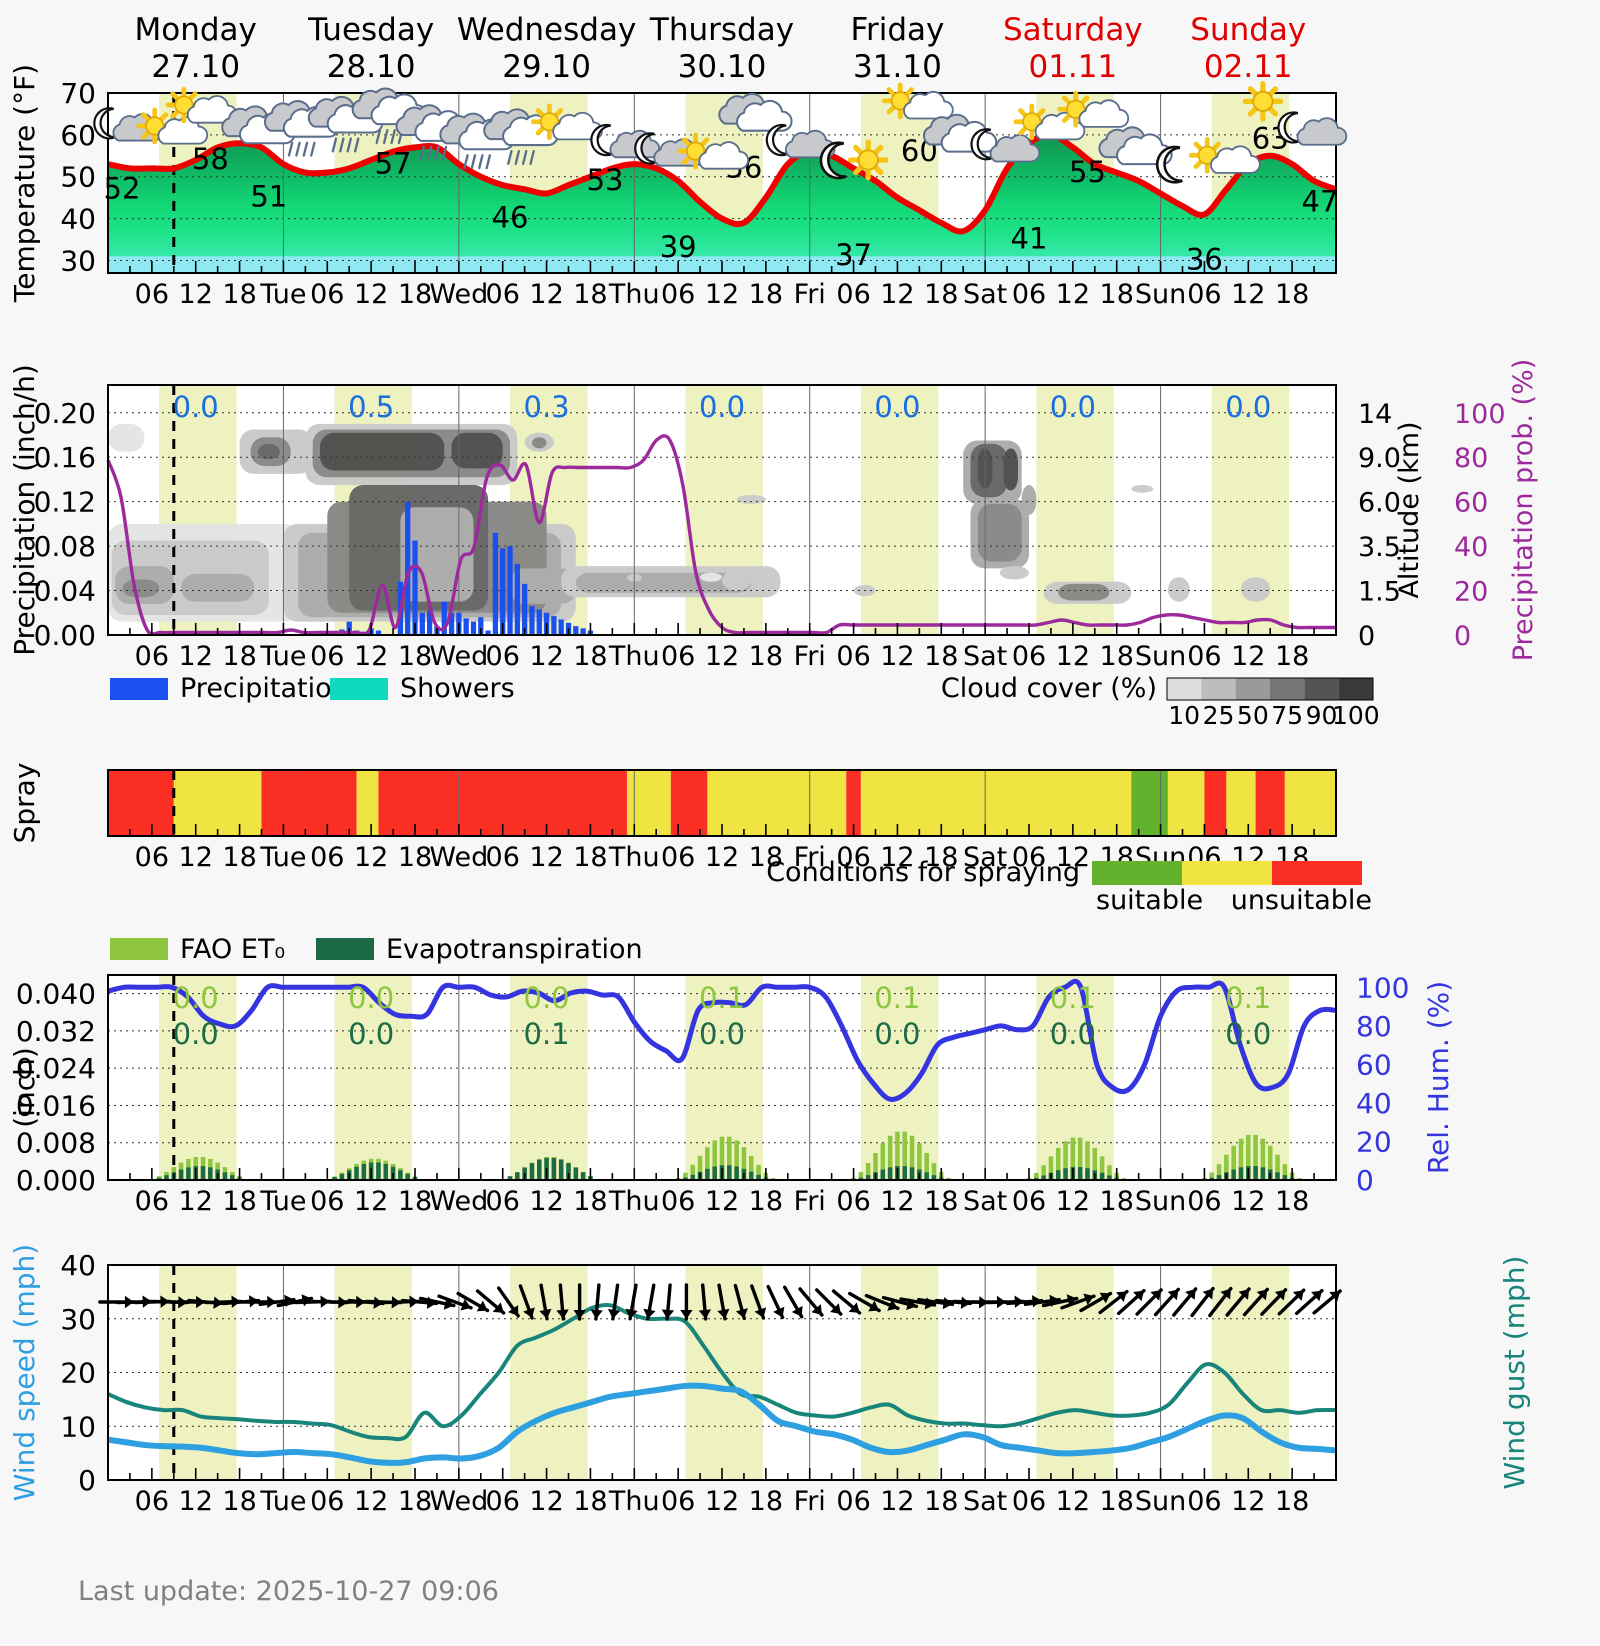 This screenshot has height=1646, width=1600. What do you see at coordinates (24, 1372) in the screenshot?
I see `wind-speed-axis-title: Wind speed (mph)` at bounding box center [24, 1372].